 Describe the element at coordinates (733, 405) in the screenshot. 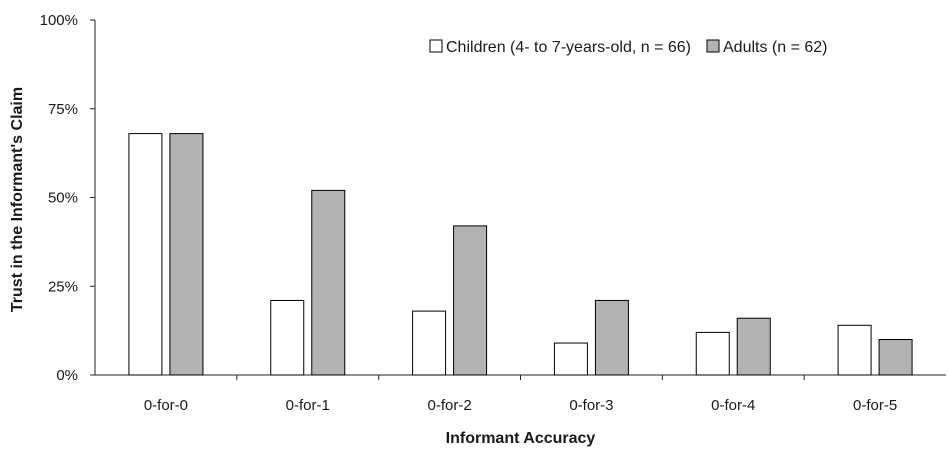

I see `x-tick-label: 0-for-4` at that location.